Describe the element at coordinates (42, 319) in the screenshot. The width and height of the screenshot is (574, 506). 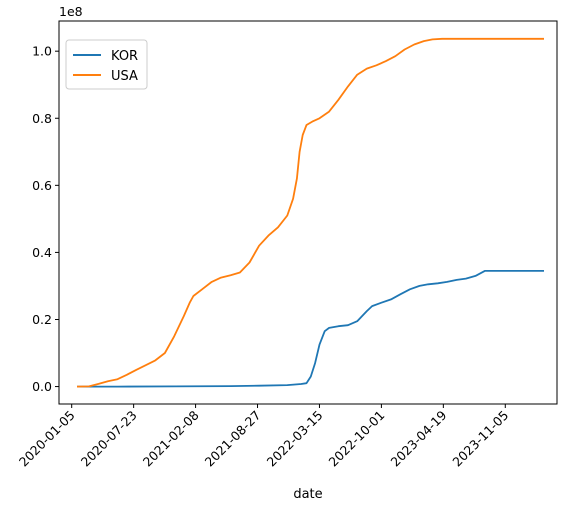
I see `y-tick-label: 0.2` at that location.